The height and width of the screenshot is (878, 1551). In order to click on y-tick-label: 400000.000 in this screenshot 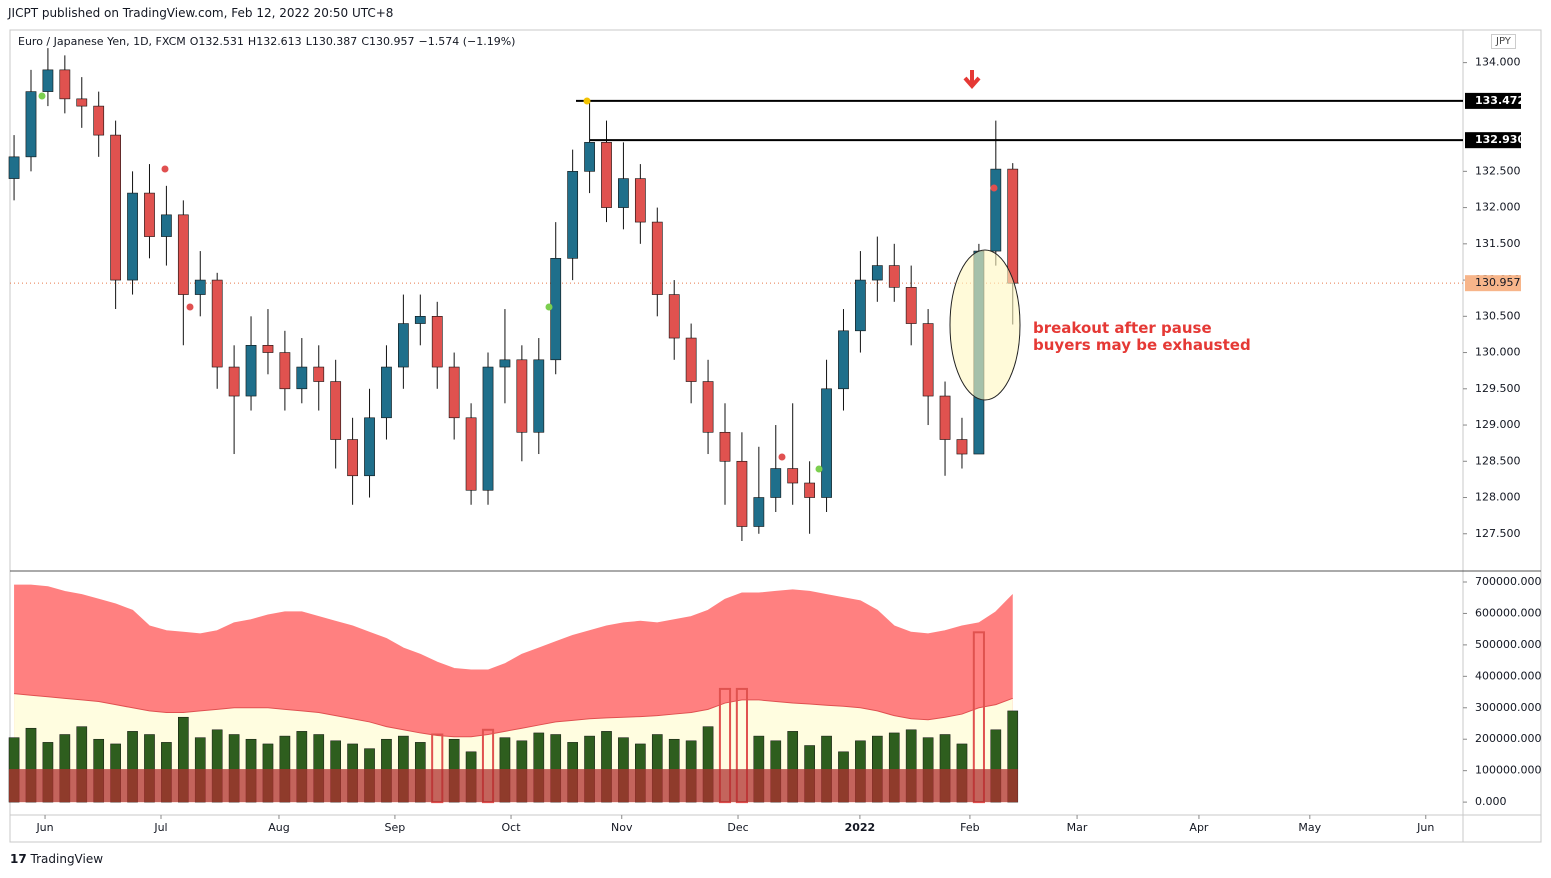, I will do `click(1508, 675)`.